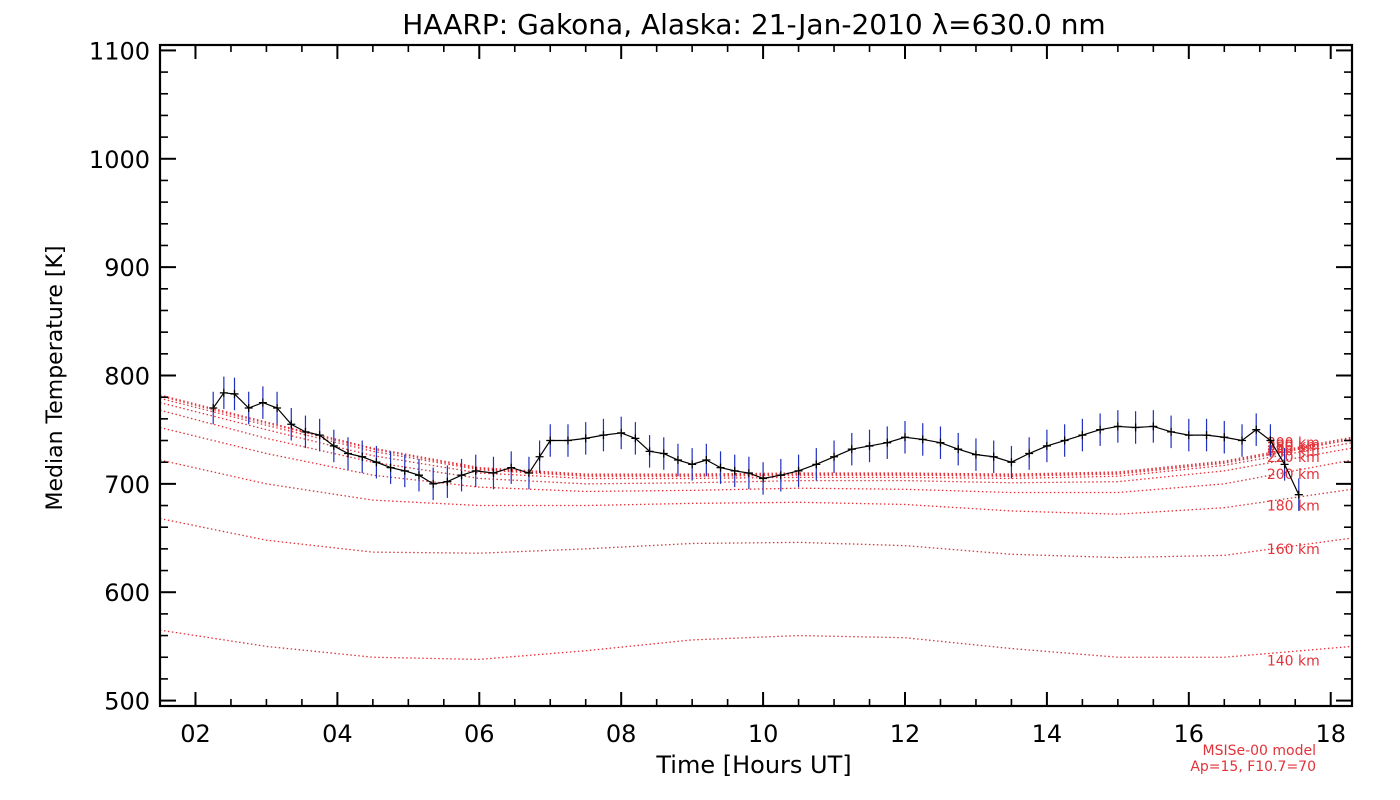  I want to click on y-tick-label: 1100, so click(119, 51).